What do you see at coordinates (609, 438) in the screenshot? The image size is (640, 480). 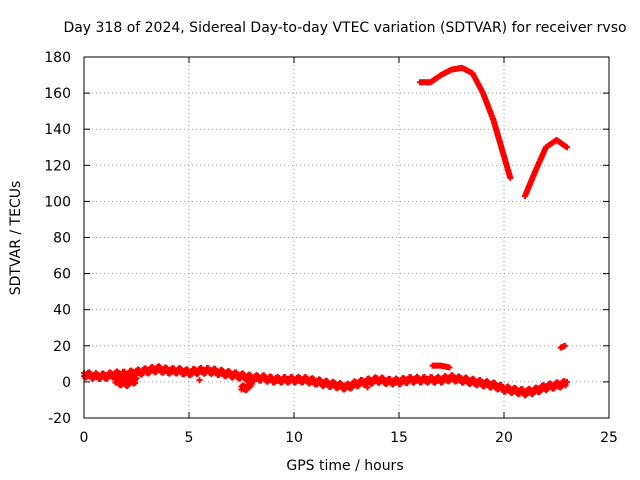 I see `x-tick-label: 25` at bounding box center [609, 438].